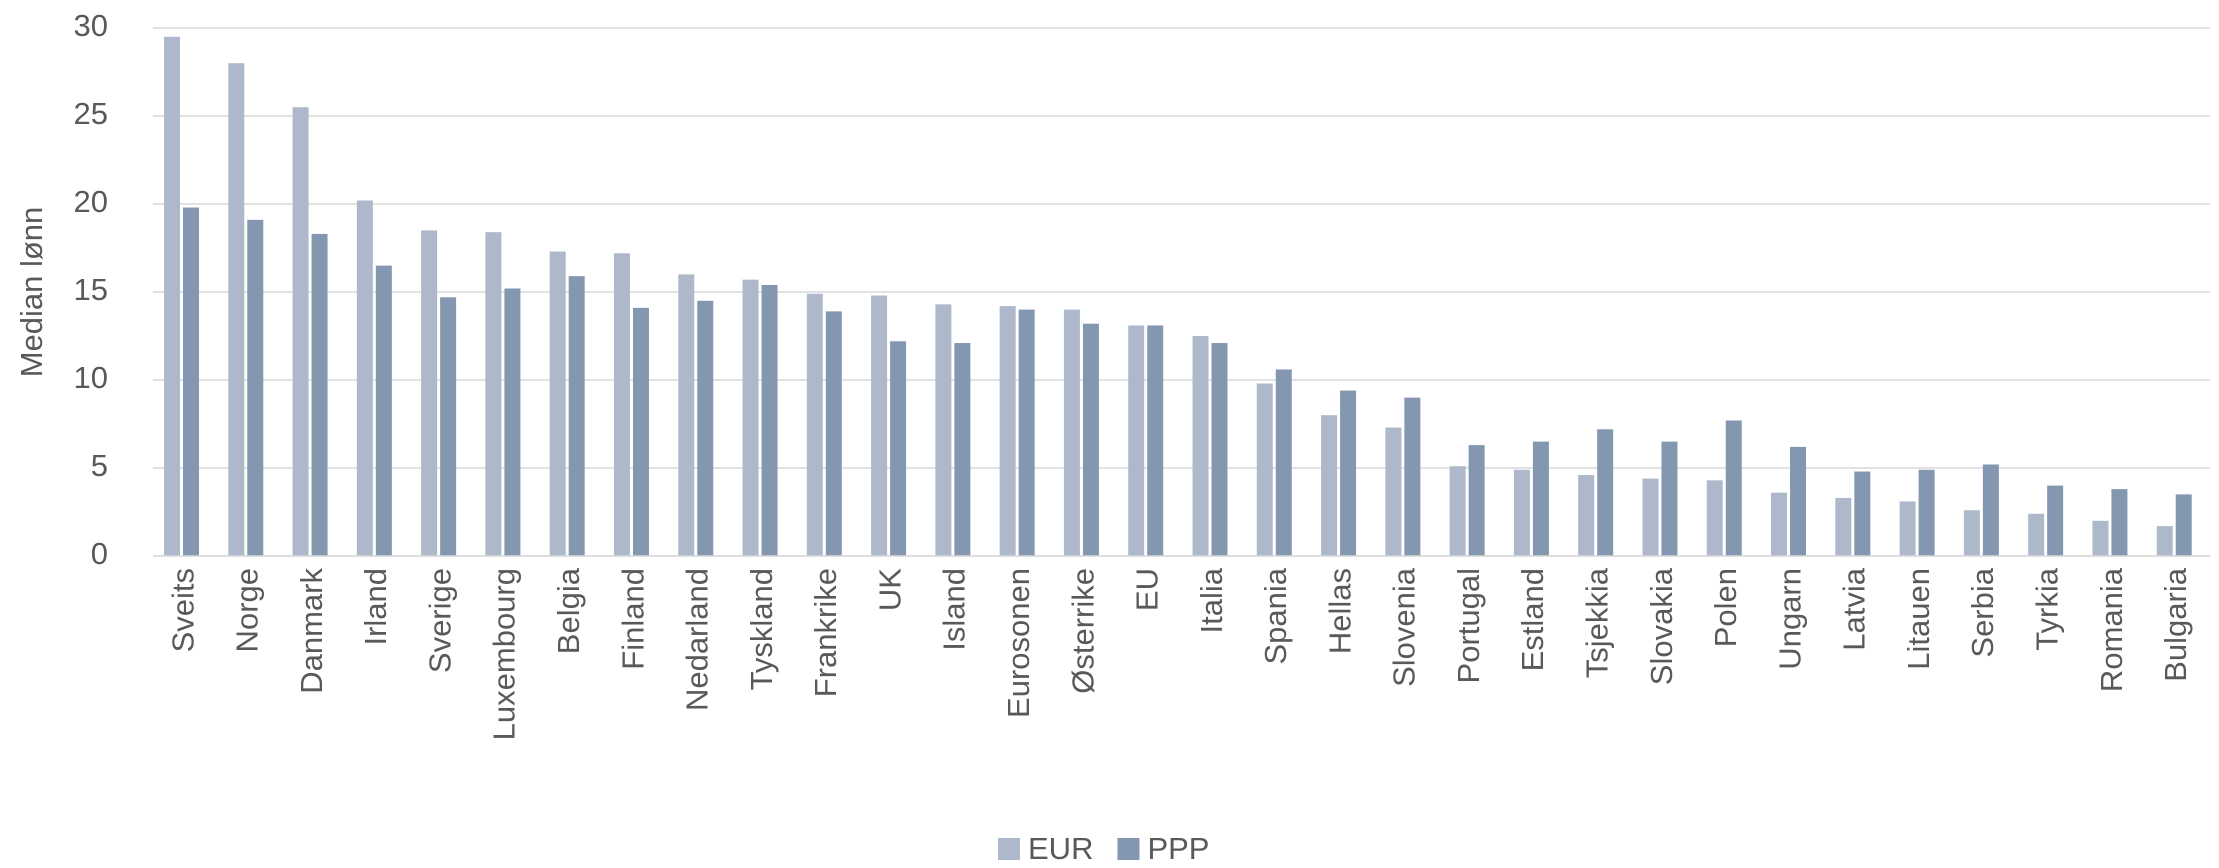 This screenshot has width=2219, height=868. Describe the element at coordinates (1339, 611) in the screenshot. I see `x-tick-label: Hellas` at that location.